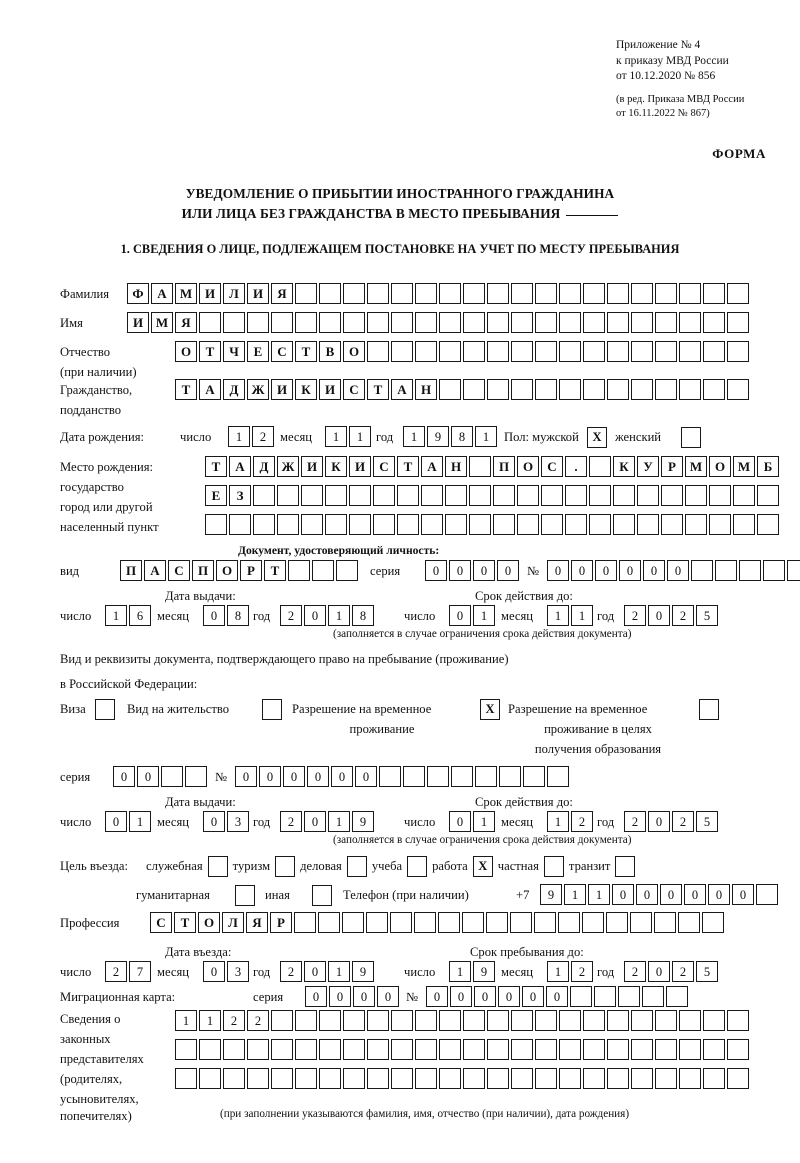  Describe the element at coordinates (251, 570) in the screenshot. I see `char-cell: Р` at that location.